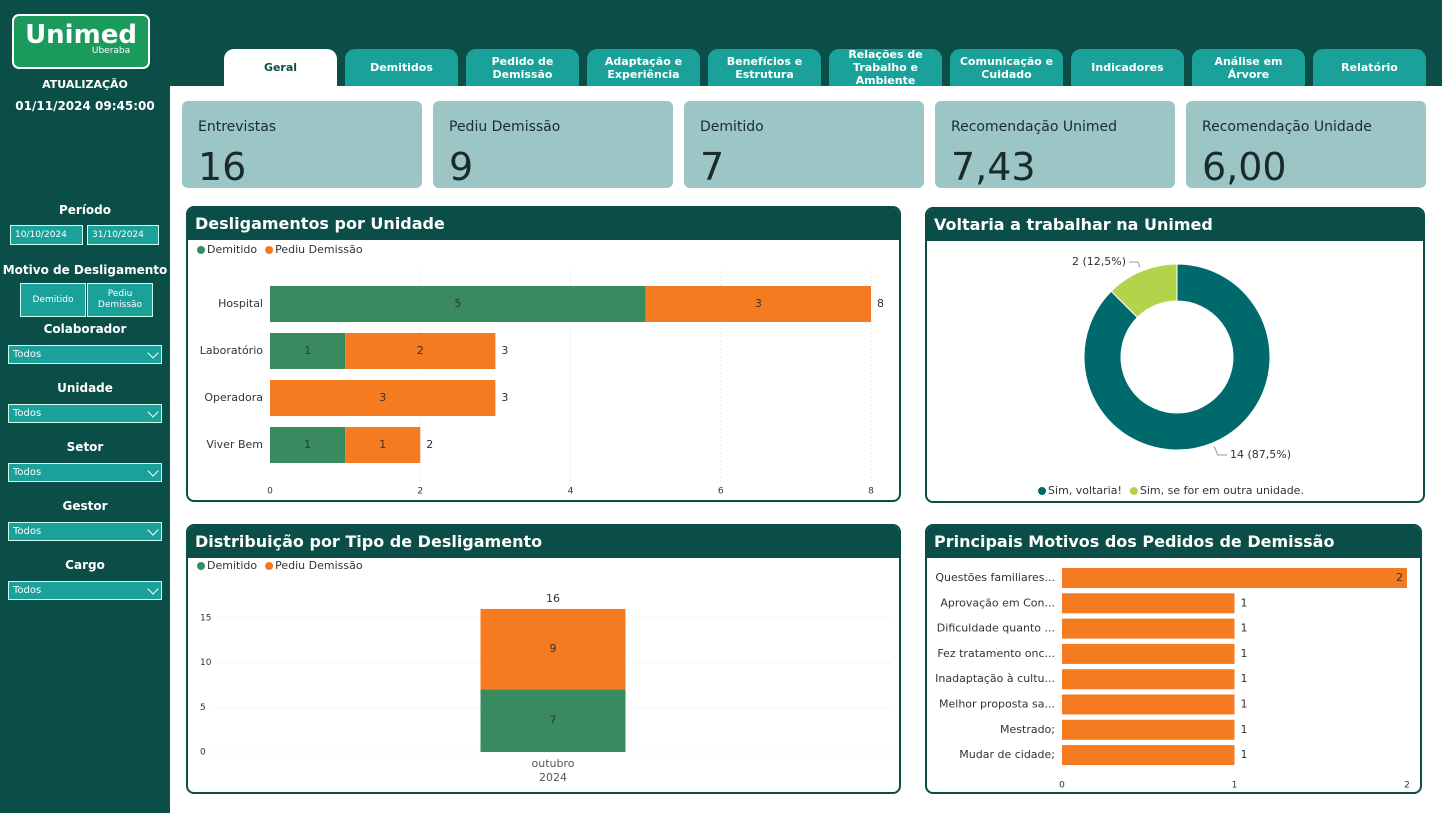  What do you see at coordinates (505, 127) in the screenshot?
I see `kpi-label: Pediu Demissão` at bounding box center [505, 127].